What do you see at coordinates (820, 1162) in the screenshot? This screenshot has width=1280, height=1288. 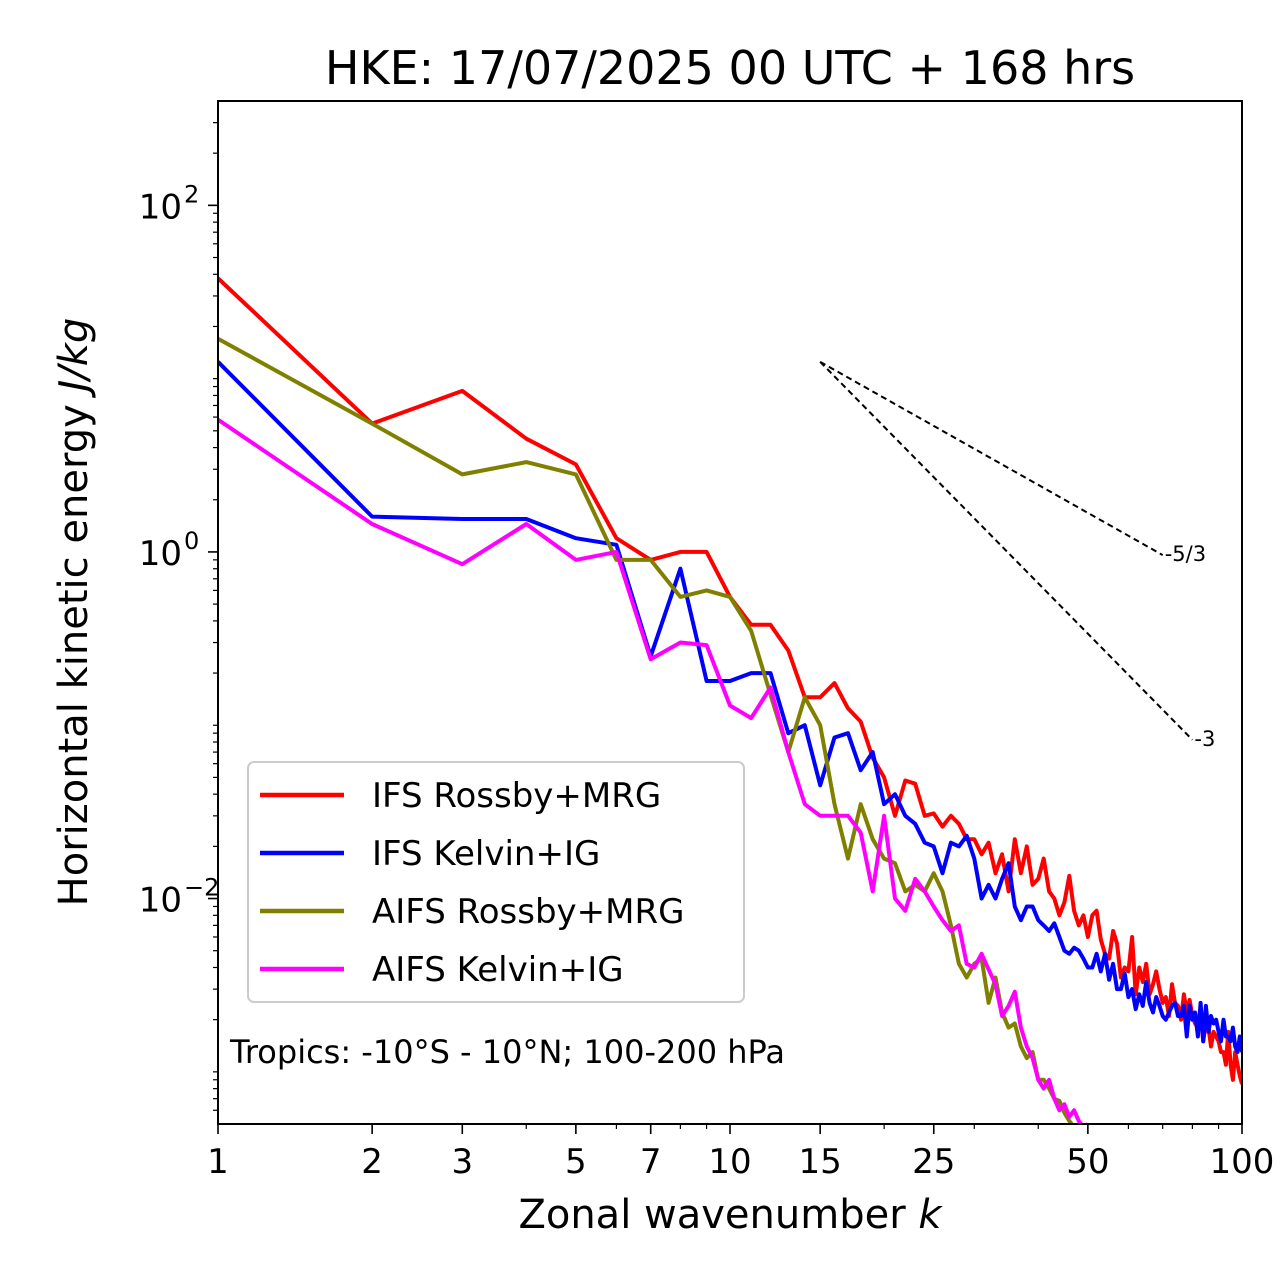 I see `x-tick-label: 15` at bounding box center [820, 1162].